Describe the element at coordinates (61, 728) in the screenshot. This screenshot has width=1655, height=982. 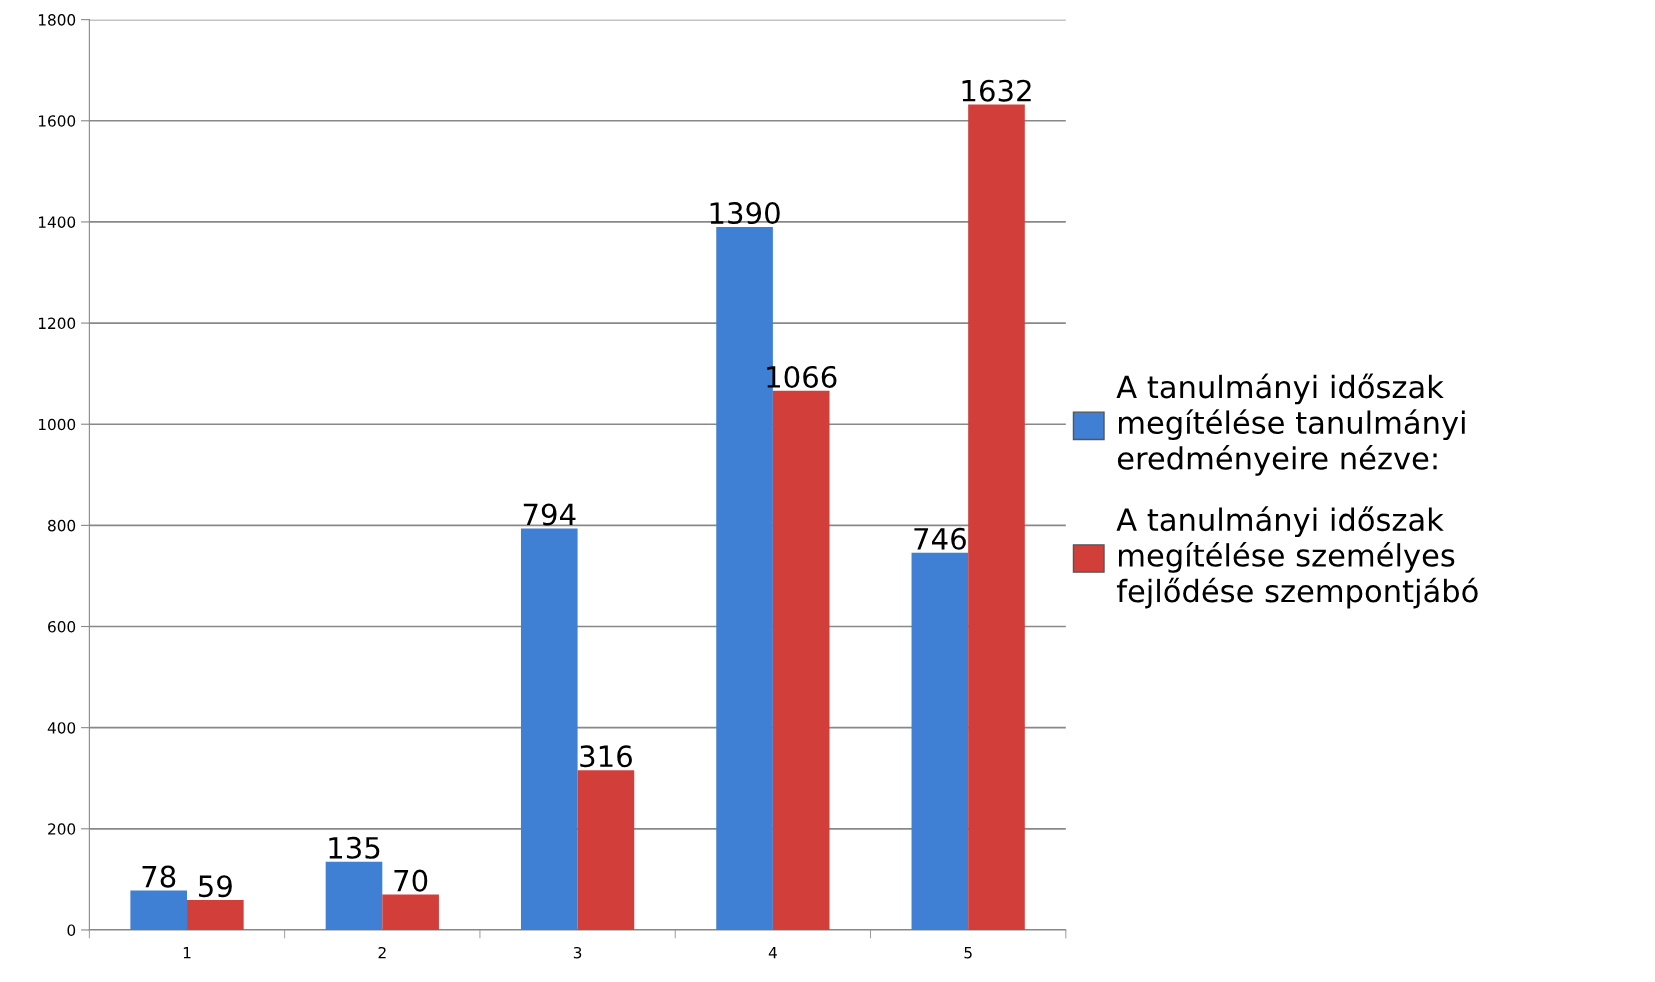
I see `y-tick-label: 400` at that location.